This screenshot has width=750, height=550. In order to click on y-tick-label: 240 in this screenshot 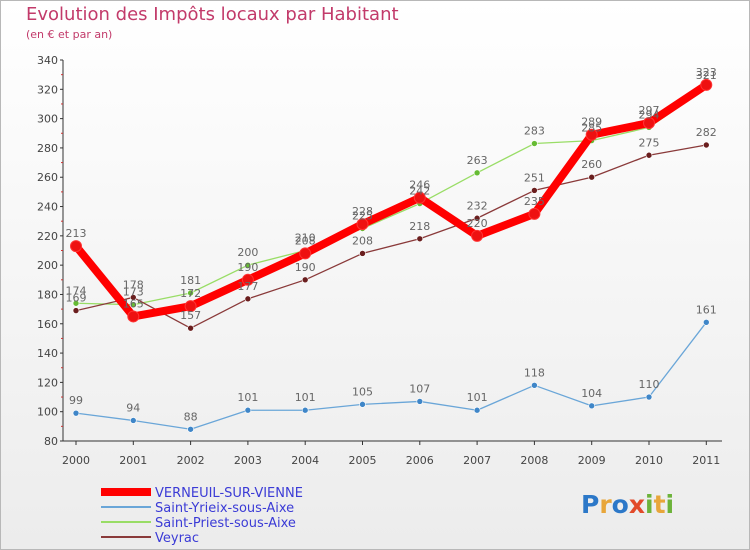, I will do `click(47, 207)`.